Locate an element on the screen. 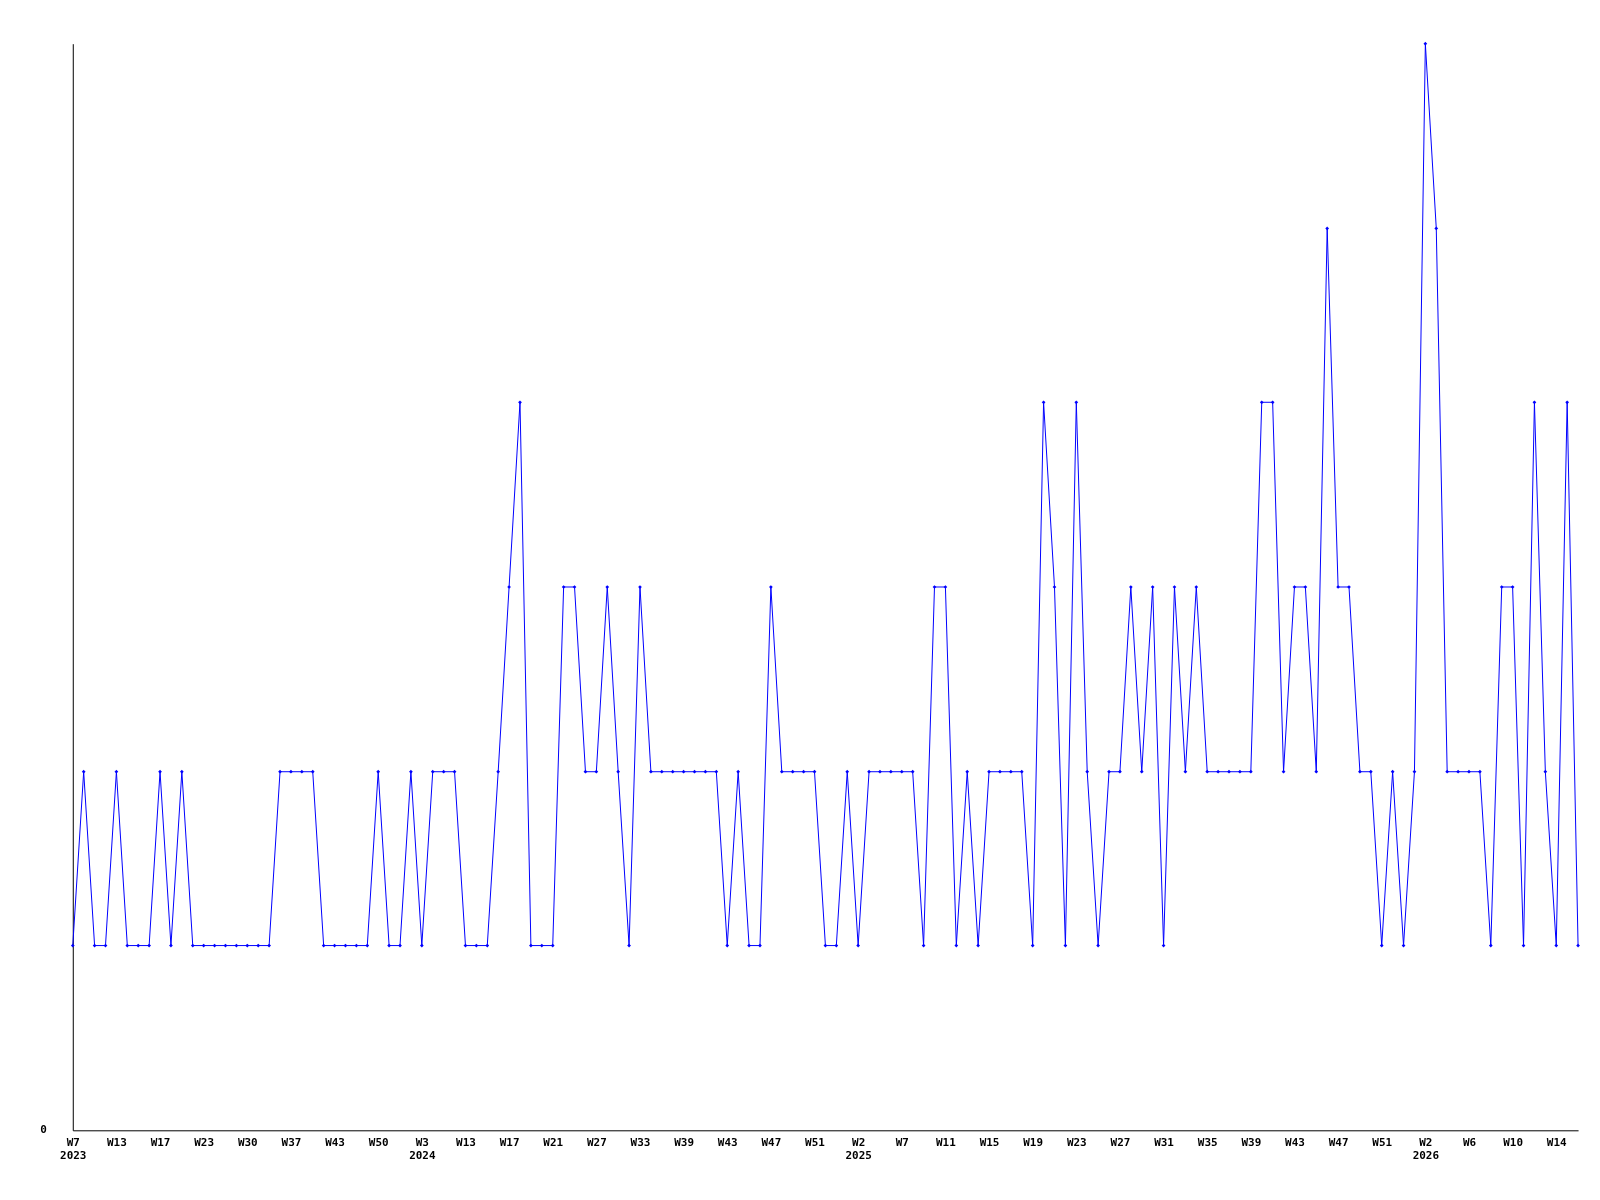 This screenshot has height=1200, width=1600. x-tick-label: W21 is located at coordinates (553, 1142).